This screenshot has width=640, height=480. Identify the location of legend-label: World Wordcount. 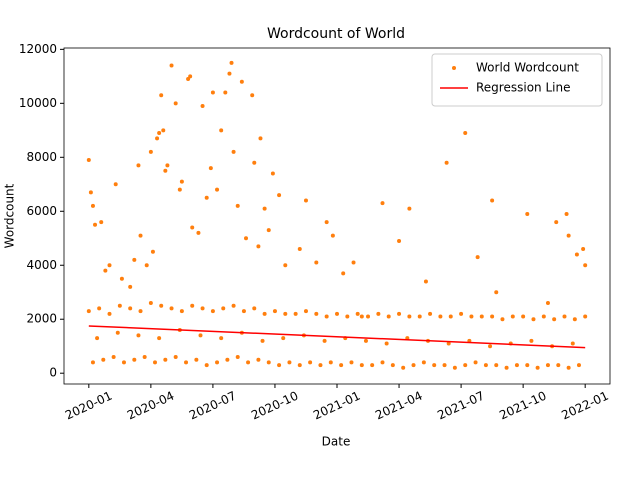
(527, 68).